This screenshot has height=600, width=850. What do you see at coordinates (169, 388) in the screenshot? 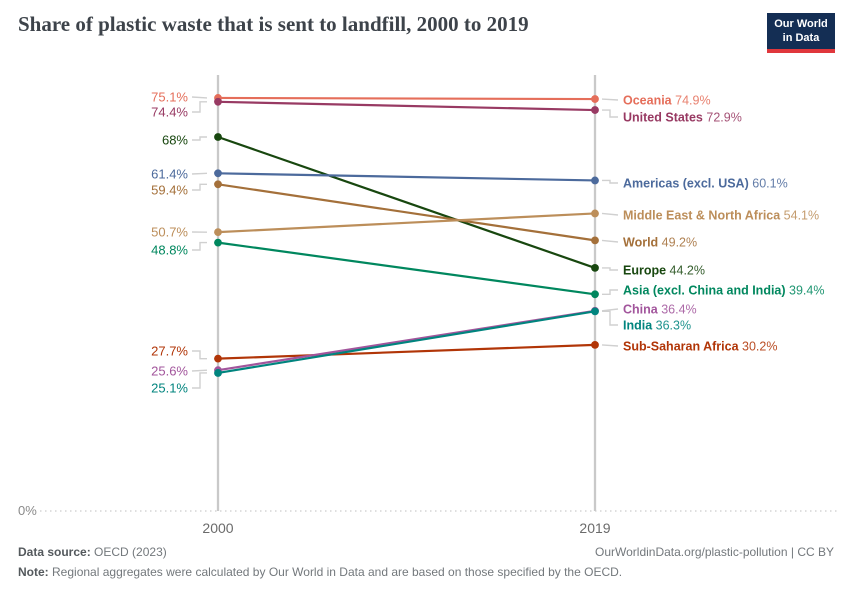
I see `series-start-value-label: 25.1%` at bounding box center [169, 388].